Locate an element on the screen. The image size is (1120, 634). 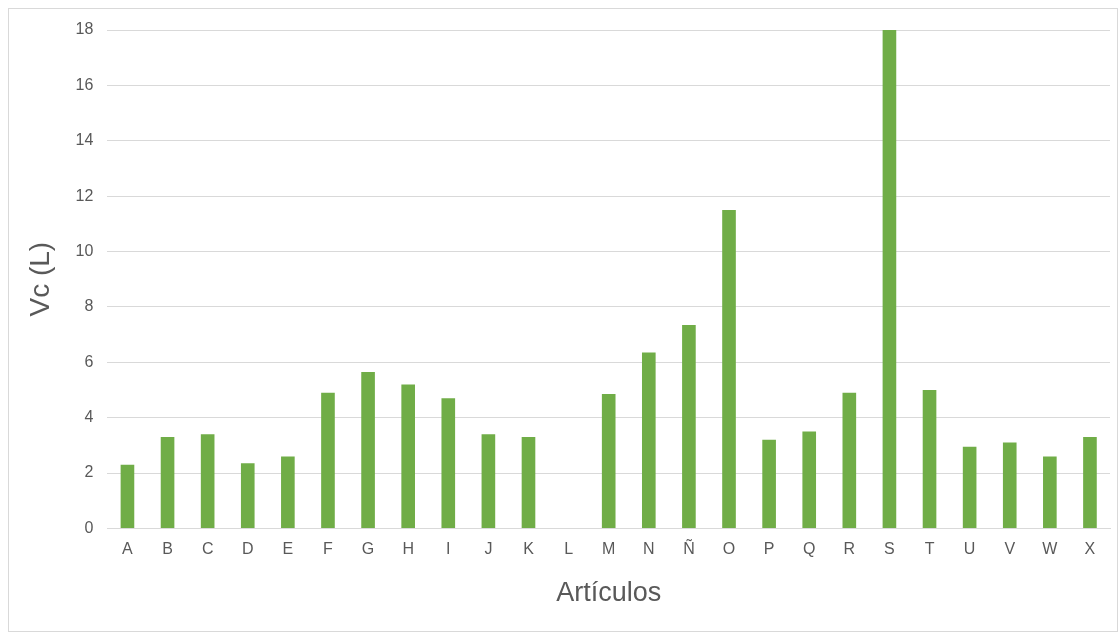
x-tick-label: A is located at coordinates (128, 549).